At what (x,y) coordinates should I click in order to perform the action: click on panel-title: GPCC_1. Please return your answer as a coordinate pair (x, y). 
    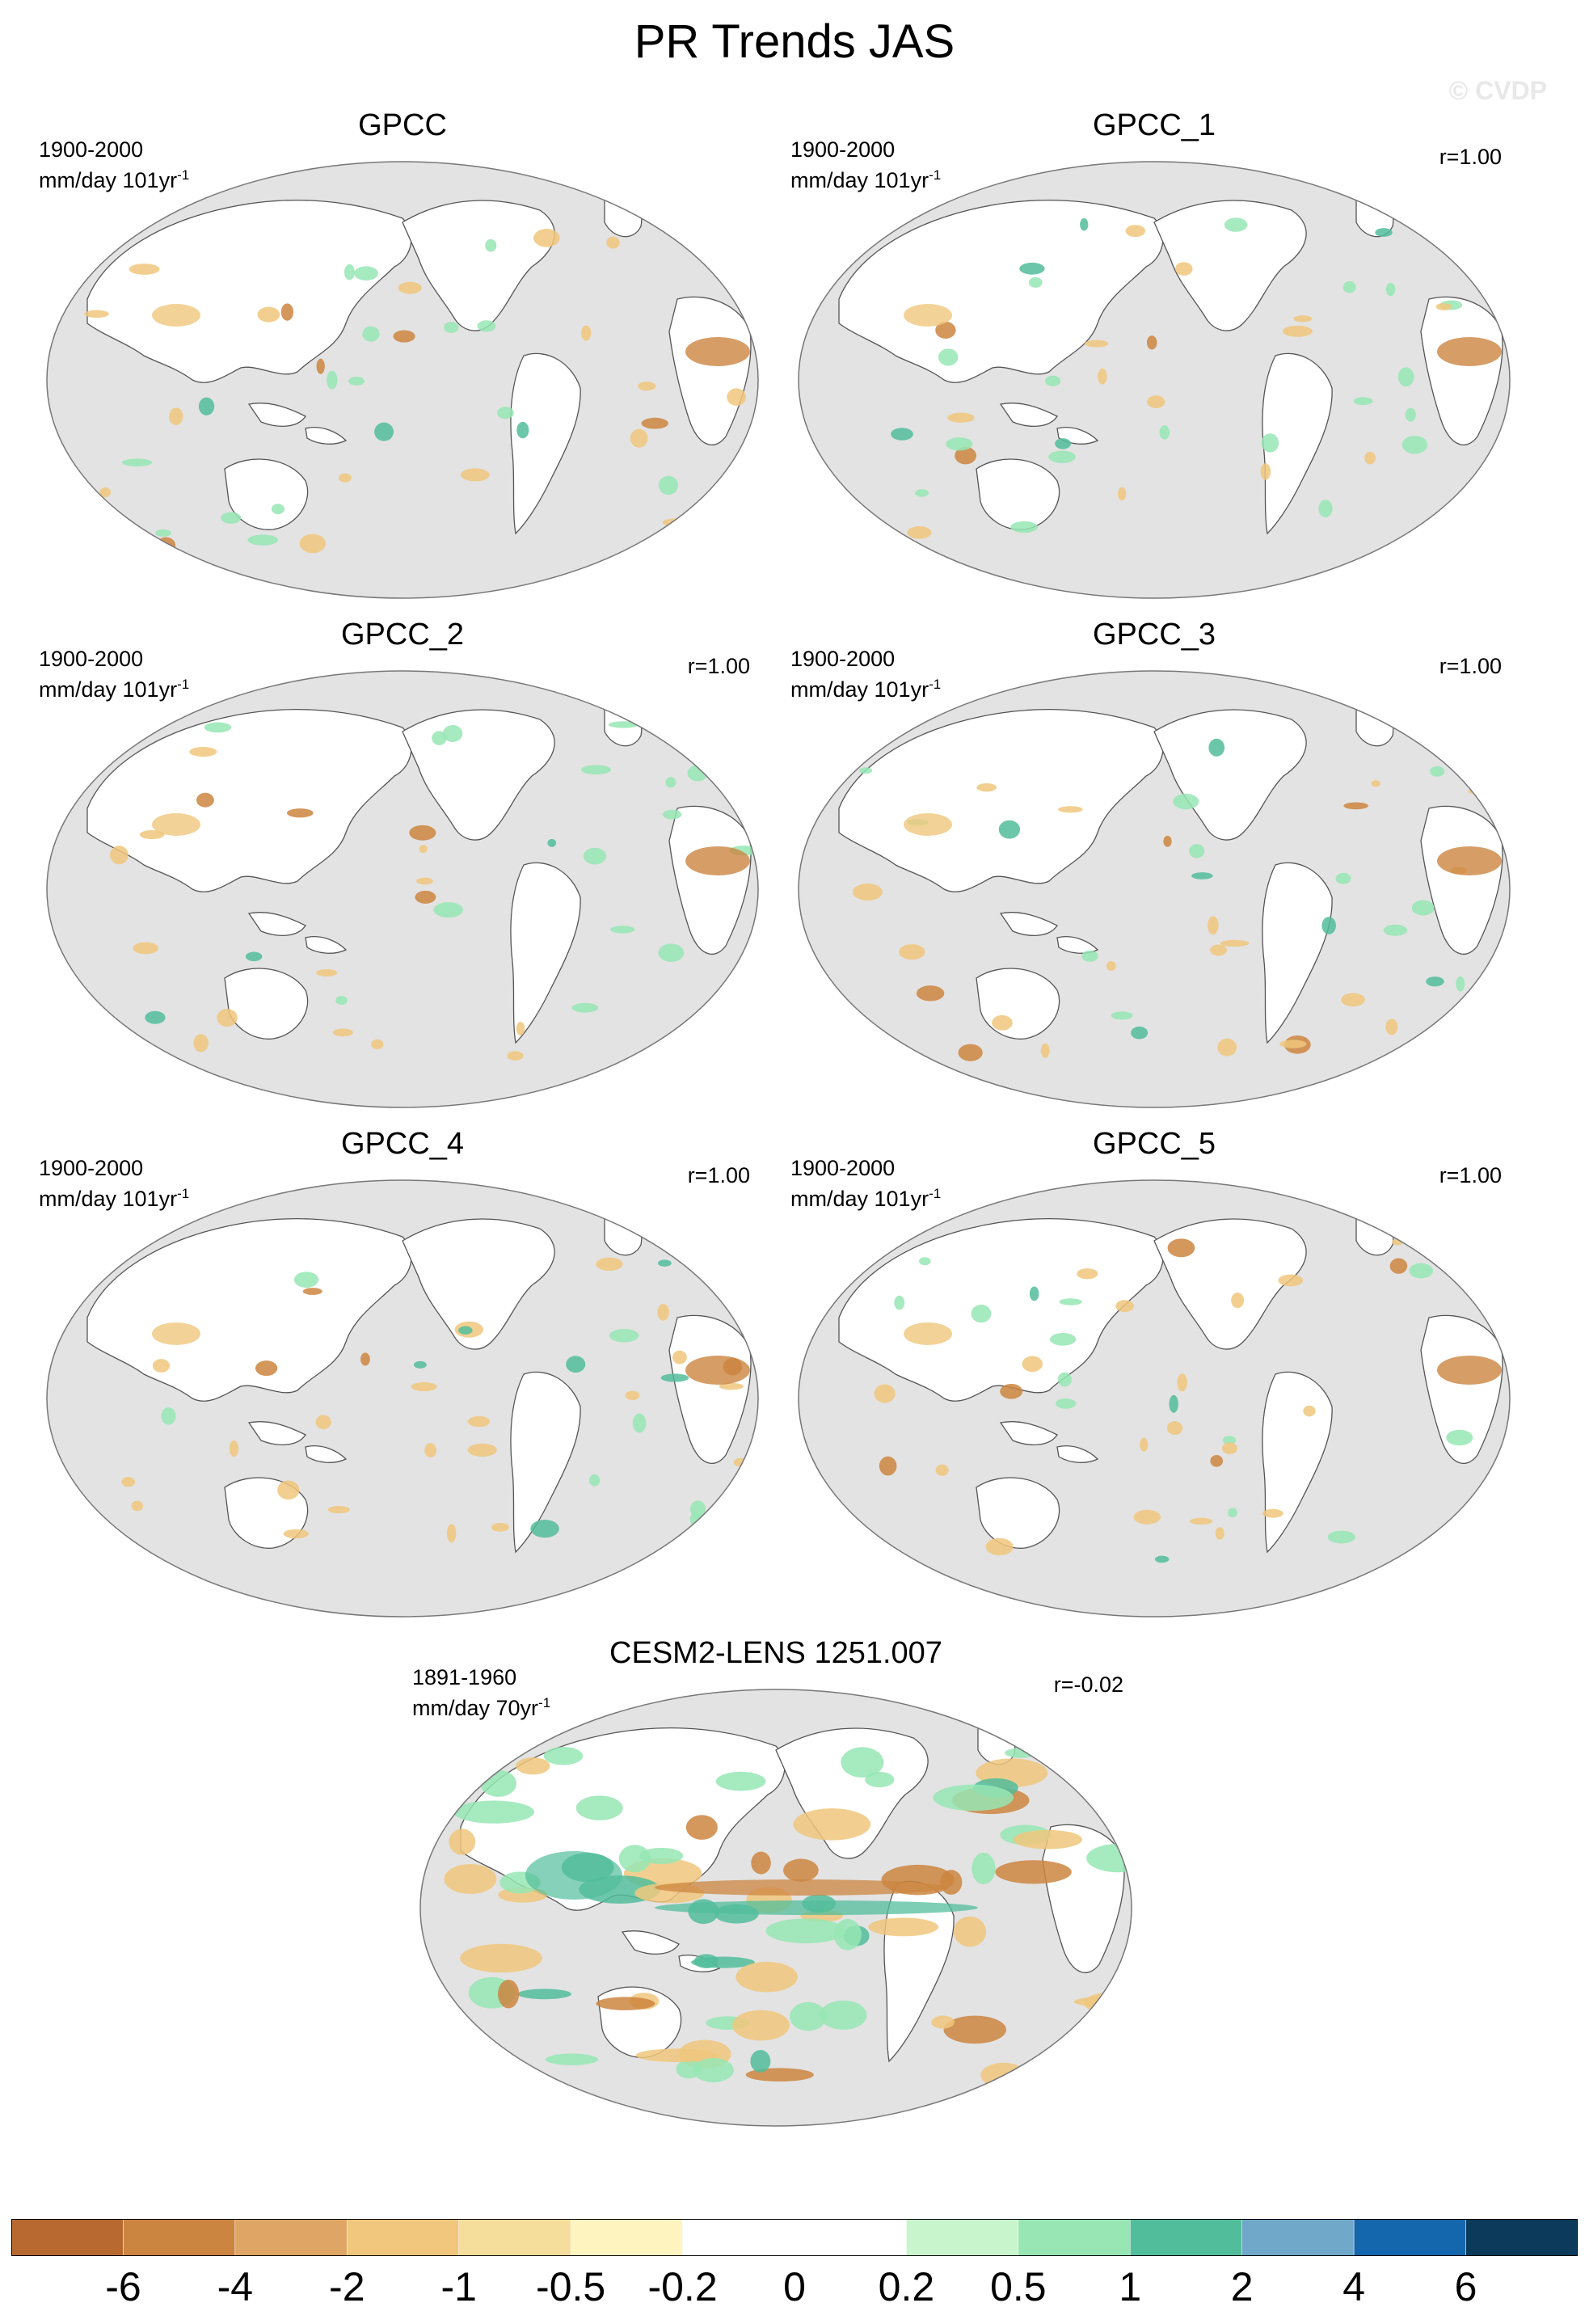
    Looking at the image, I should click on (1154, 125).